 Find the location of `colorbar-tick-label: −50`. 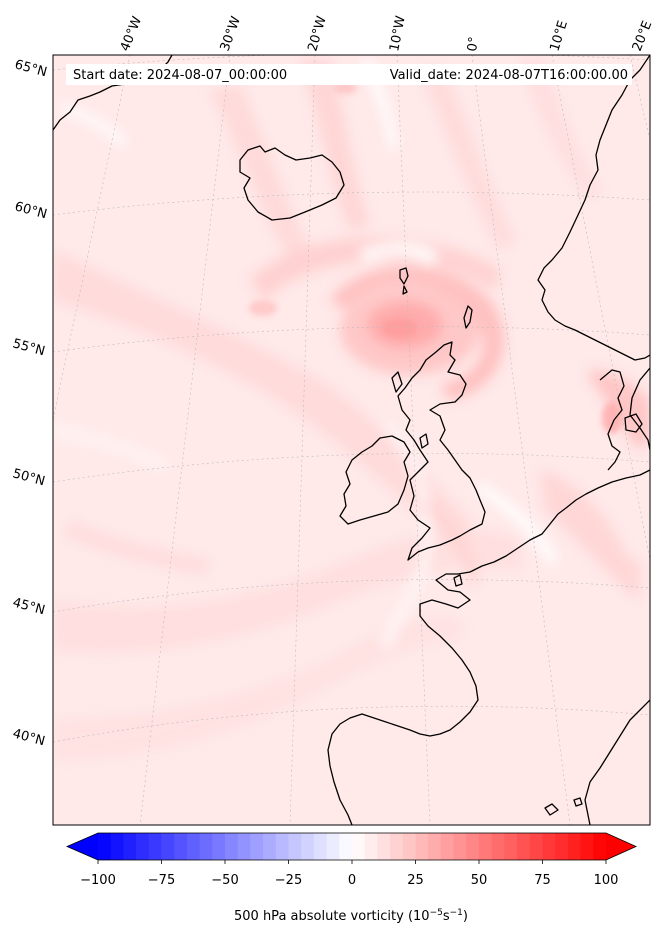

colorbar-tick-label: −50 is located at coordinates (224, 880).